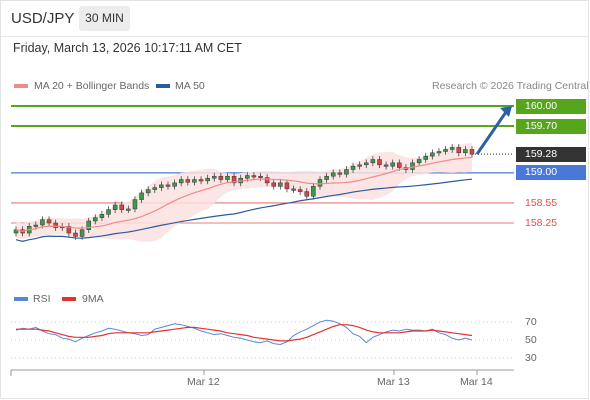 The width and height of the screenshot is (590, 400). What do you see at coordinates (190, 86) in the screenshot?
I see `ma50-legend-label: MA 50` at bounding box center [190, 86].